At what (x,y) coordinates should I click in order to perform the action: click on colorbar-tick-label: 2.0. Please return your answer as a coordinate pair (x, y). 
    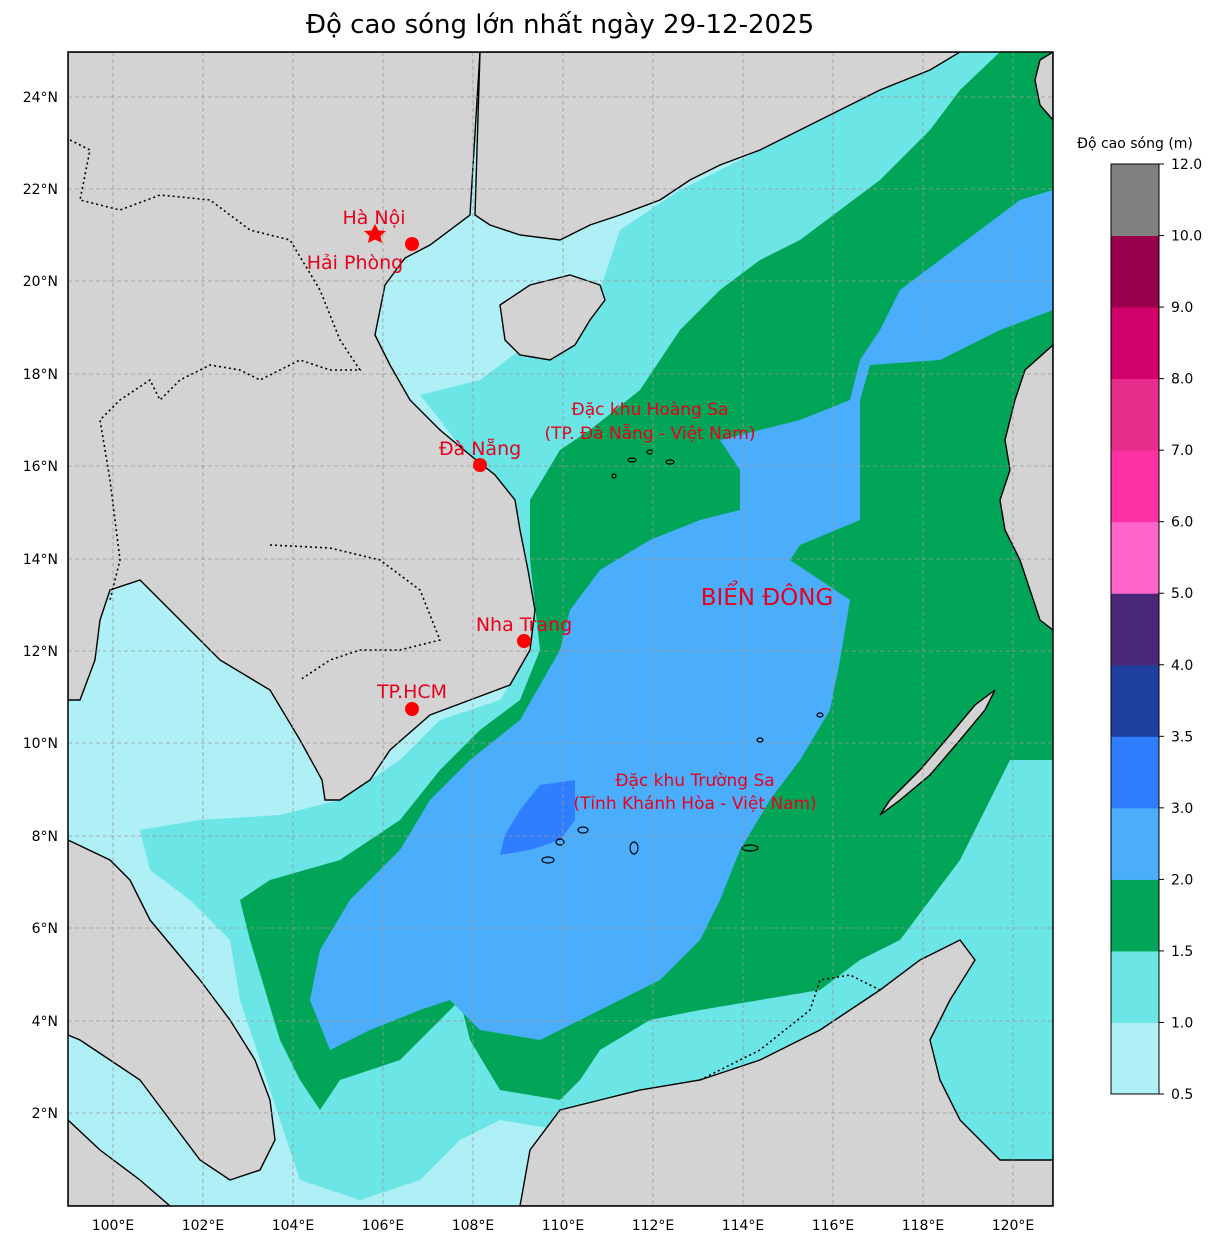
    Looking at the image, I should click on (1182, 880).